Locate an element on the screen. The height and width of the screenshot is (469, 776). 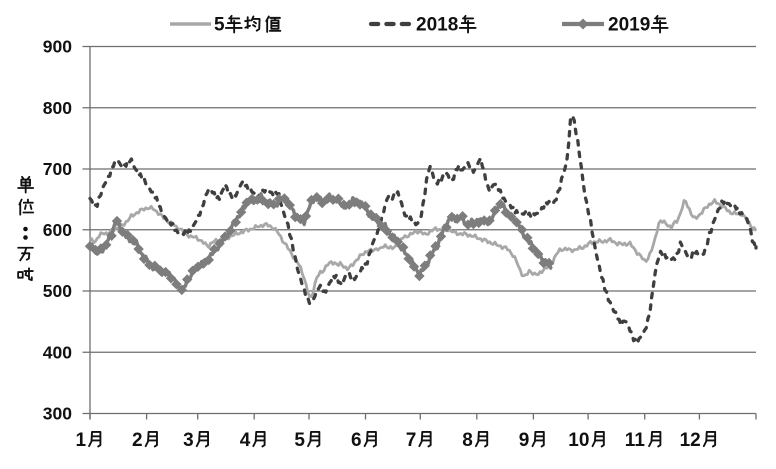
svg-text: 8 is located at coordinates (467, 440).